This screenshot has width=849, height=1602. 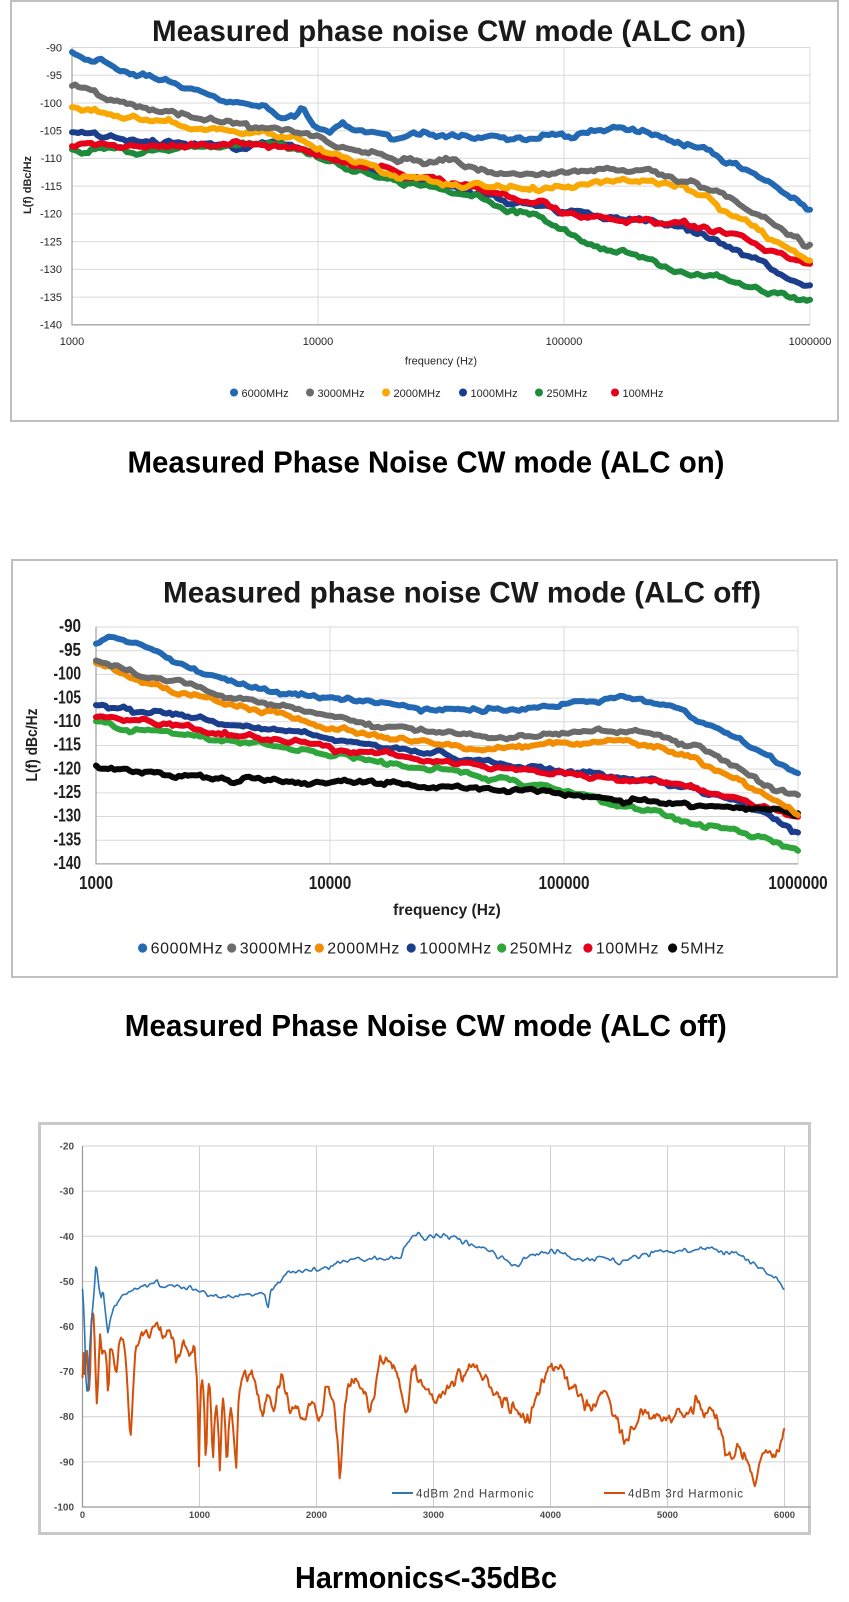 I want to click on svg-text: 6000, so click(x=784, y=1515).